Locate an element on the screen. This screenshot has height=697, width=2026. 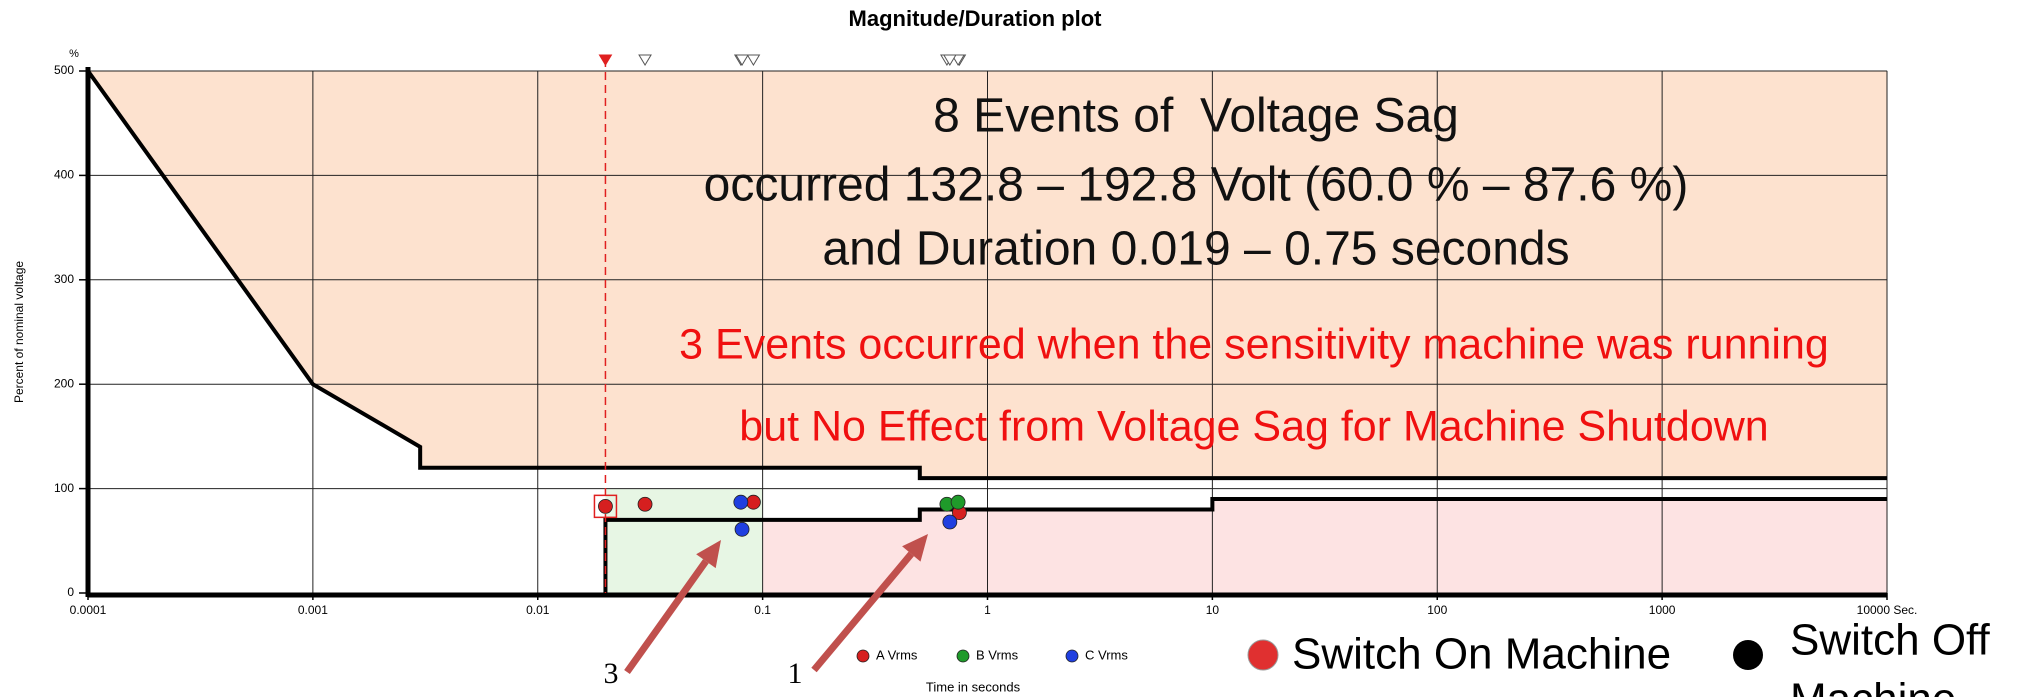
selection-box is located at coordinates (605, 506).